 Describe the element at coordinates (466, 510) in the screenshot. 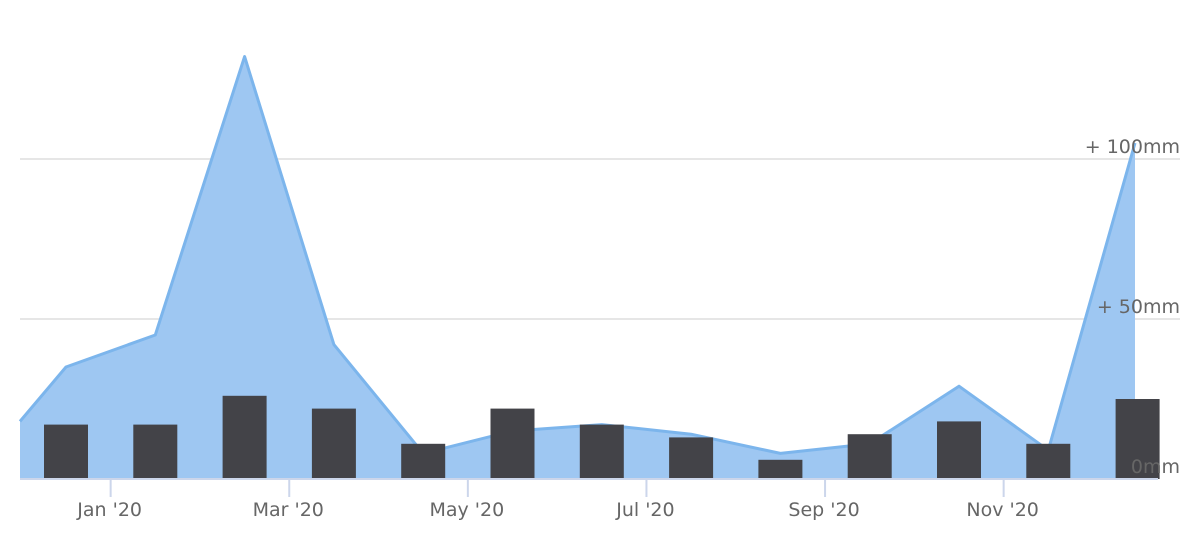

I see `x-tick-label-2: May '20` at that location.